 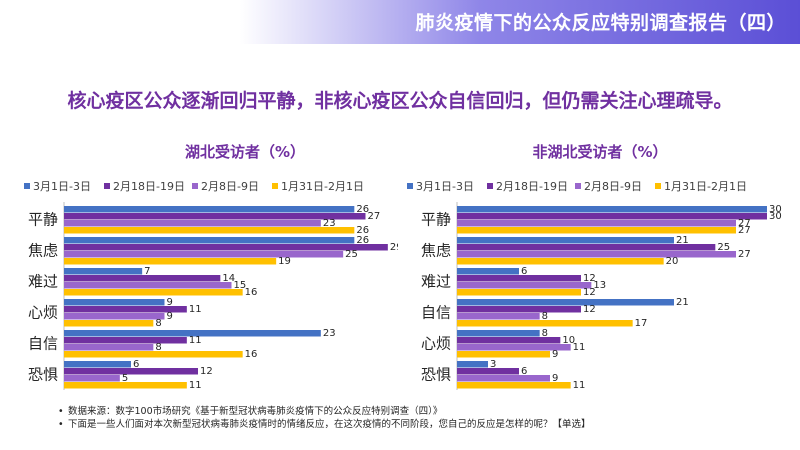 I want to click on category-label: 平静, so click(x=436, y=220).